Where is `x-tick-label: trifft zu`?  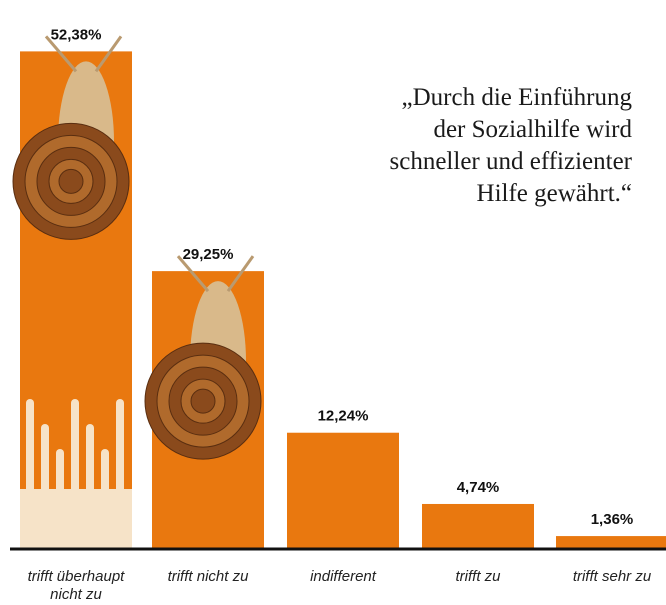 x-tick-label: trifft zu is located at coordinates (478, 576).